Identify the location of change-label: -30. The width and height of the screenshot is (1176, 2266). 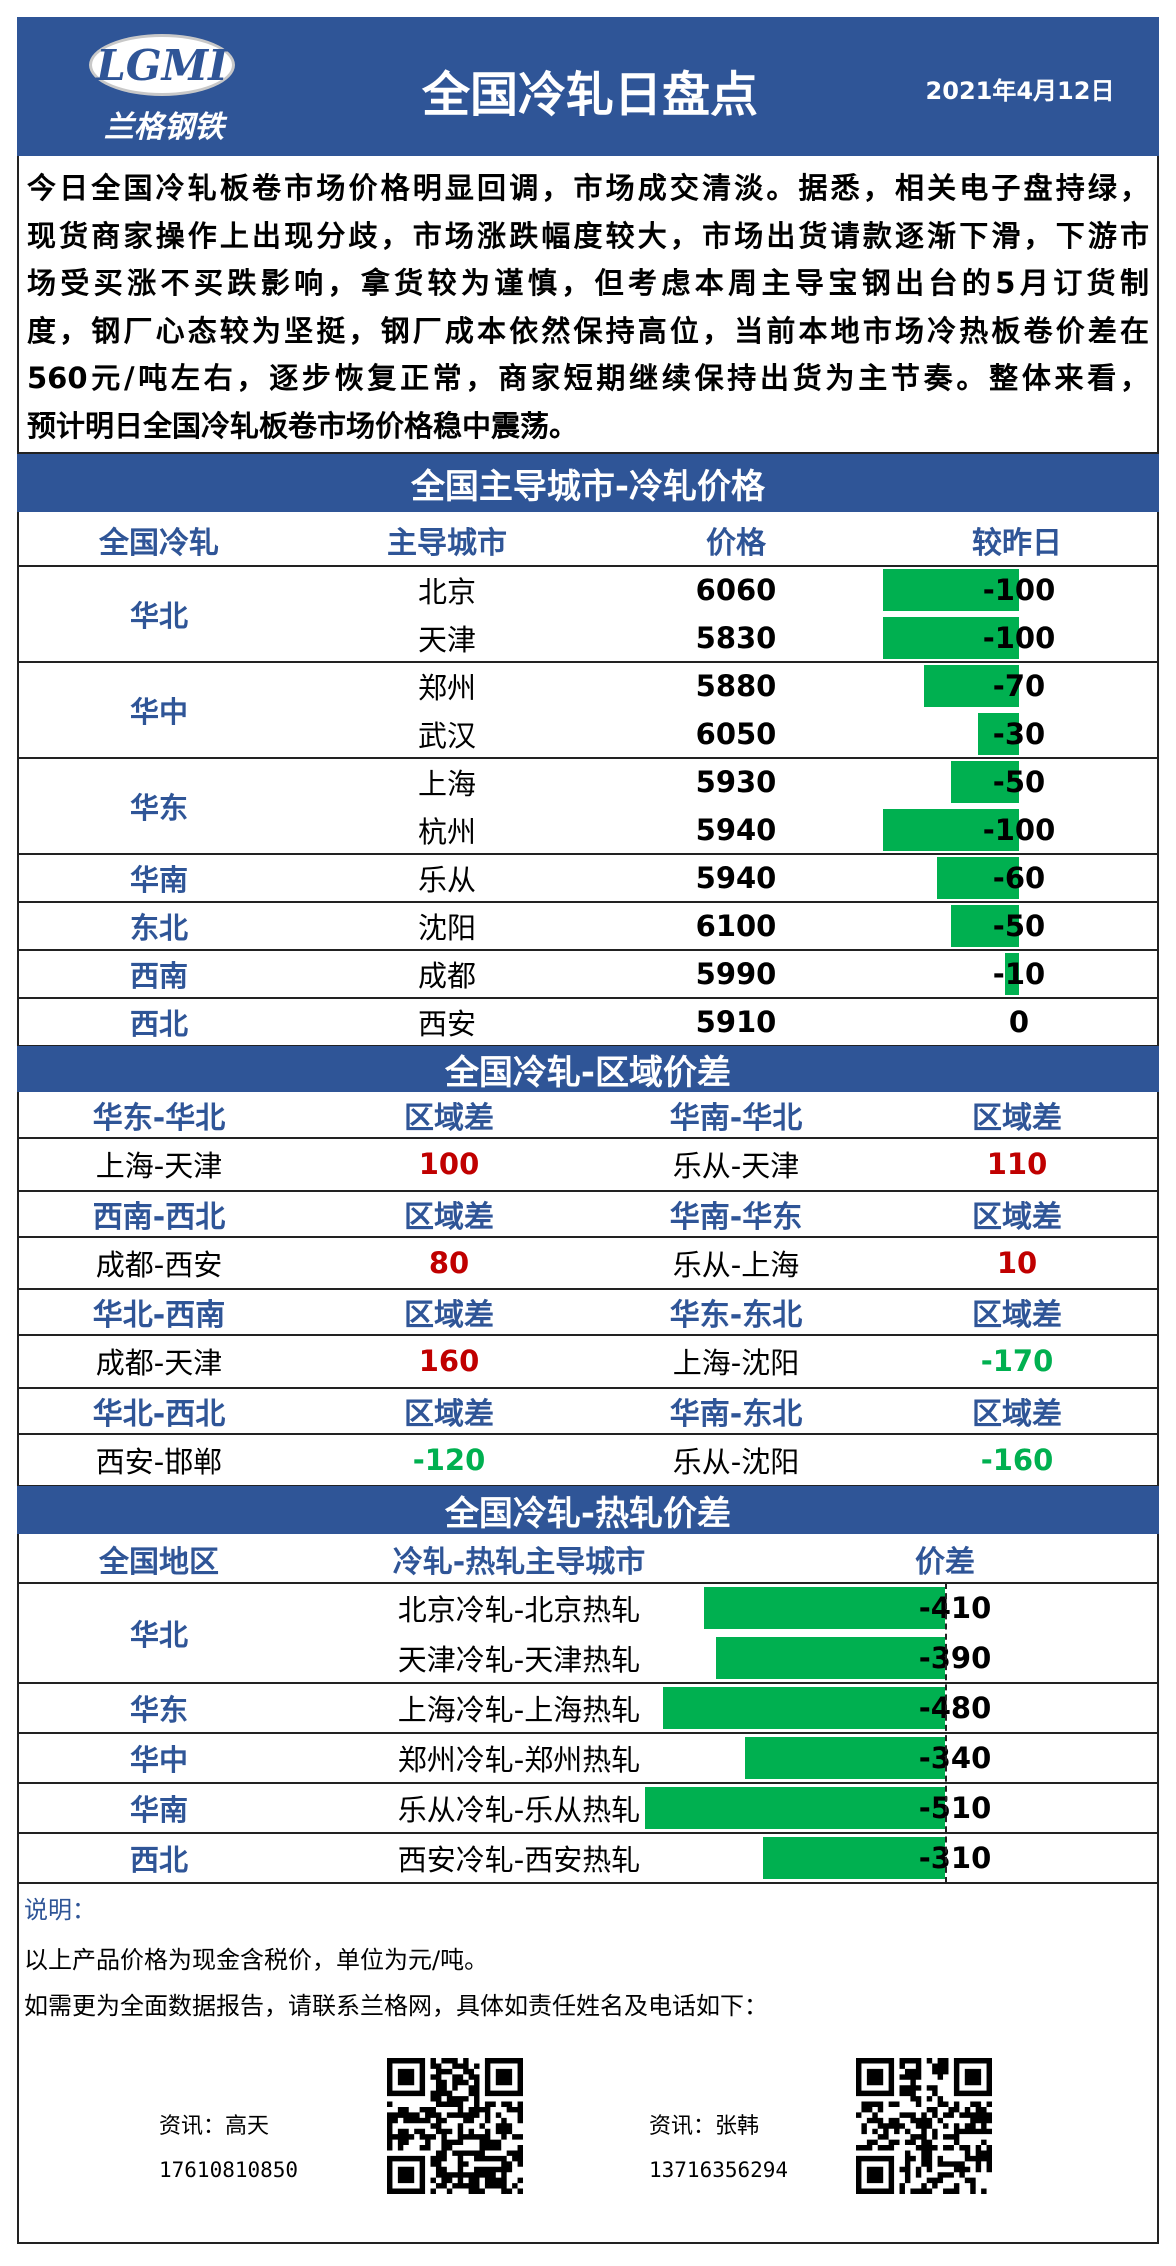
(1019, 734).